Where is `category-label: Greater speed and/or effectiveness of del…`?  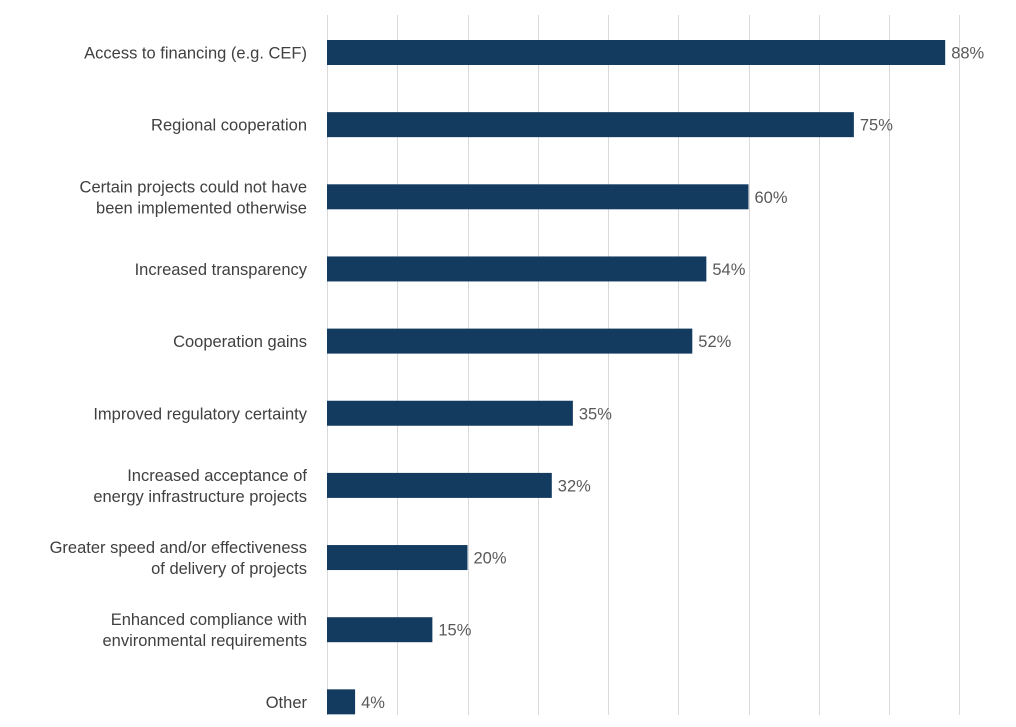
category-label: Greater speed and/or effectiveness of del… is located at coordinates (178, 558).